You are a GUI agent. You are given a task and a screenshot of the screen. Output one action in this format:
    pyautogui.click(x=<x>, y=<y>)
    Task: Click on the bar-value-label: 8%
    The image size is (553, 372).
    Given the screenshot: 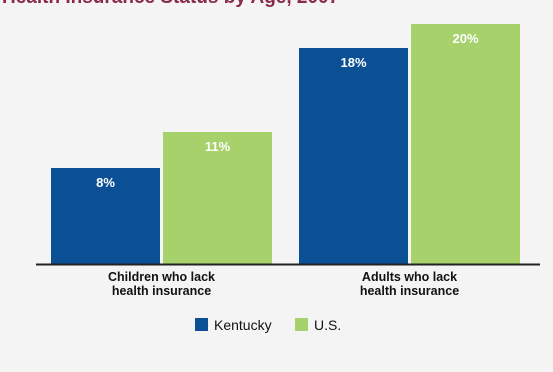 What is the action you would take?
    pyautogui.click(x=105, y=182)
    